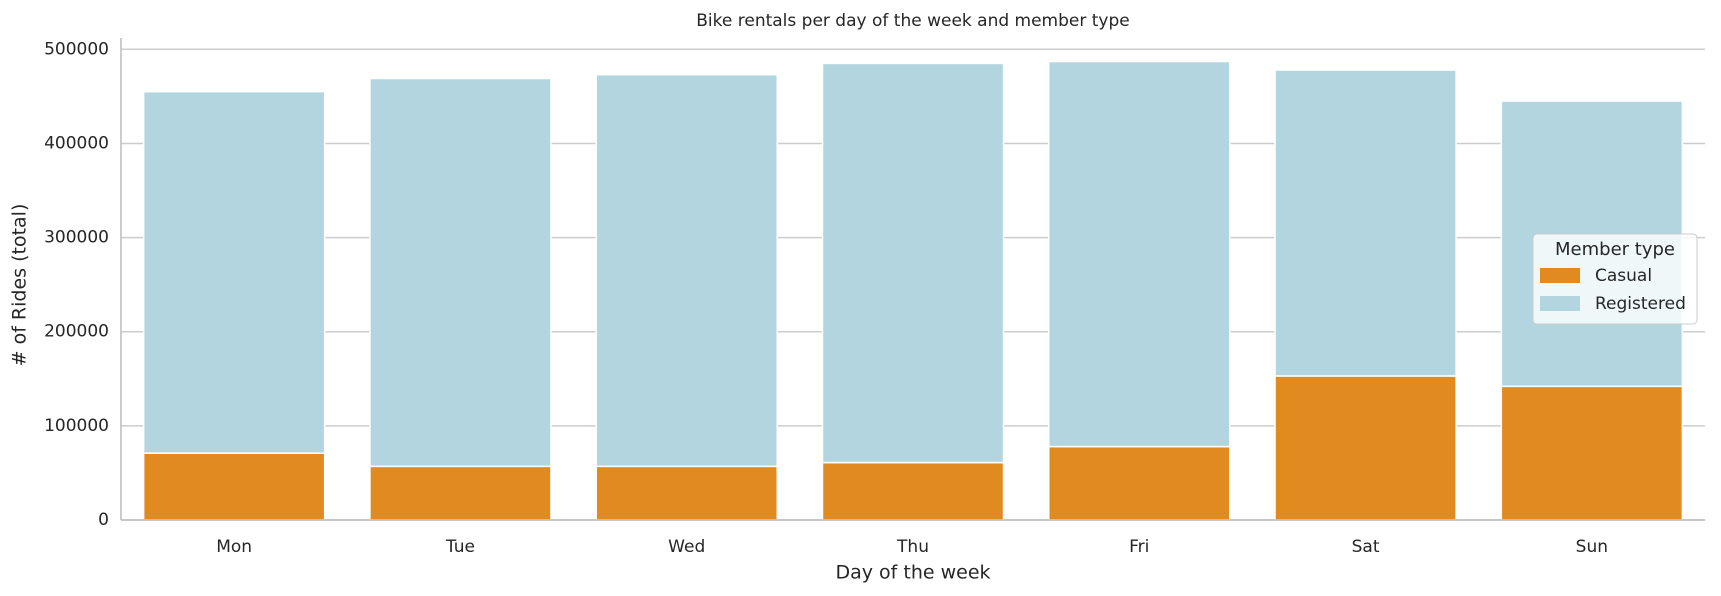 The image size is (1721, 596). Describe the element at coordinates (20, 285) in the screenshot. I see `y-axis-label: # of Rides (total)` at that location.